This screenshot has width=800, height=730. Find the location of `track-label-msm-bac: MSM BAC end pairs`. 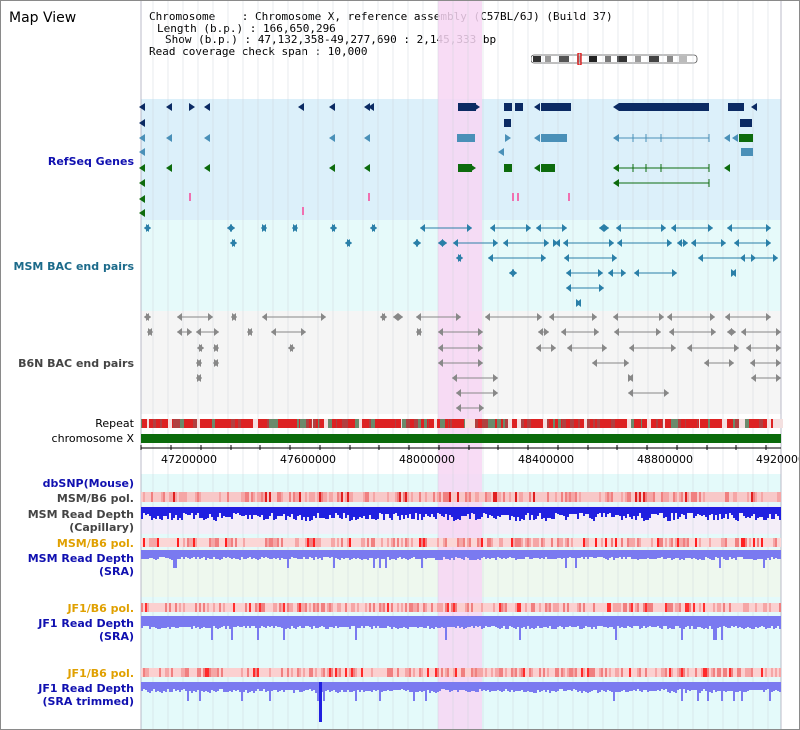

track-label-msm-bac: MSM BAC end pairs is located at coordinates (73, 266).